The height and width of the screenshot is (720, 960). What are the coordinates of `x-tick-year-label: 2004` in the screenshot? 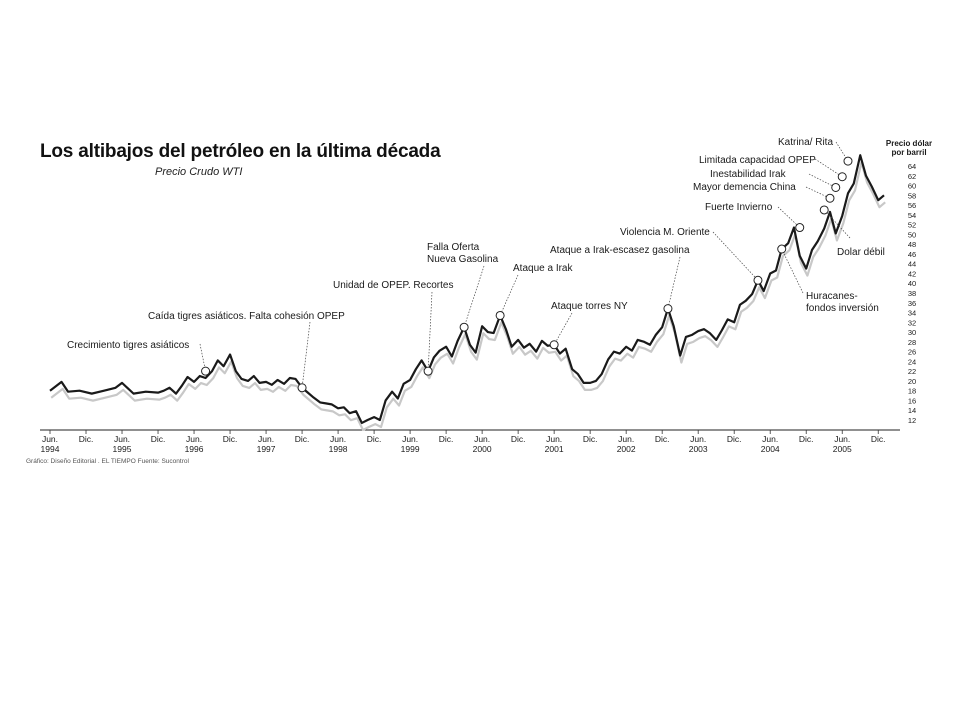 It's located at (770, 449).